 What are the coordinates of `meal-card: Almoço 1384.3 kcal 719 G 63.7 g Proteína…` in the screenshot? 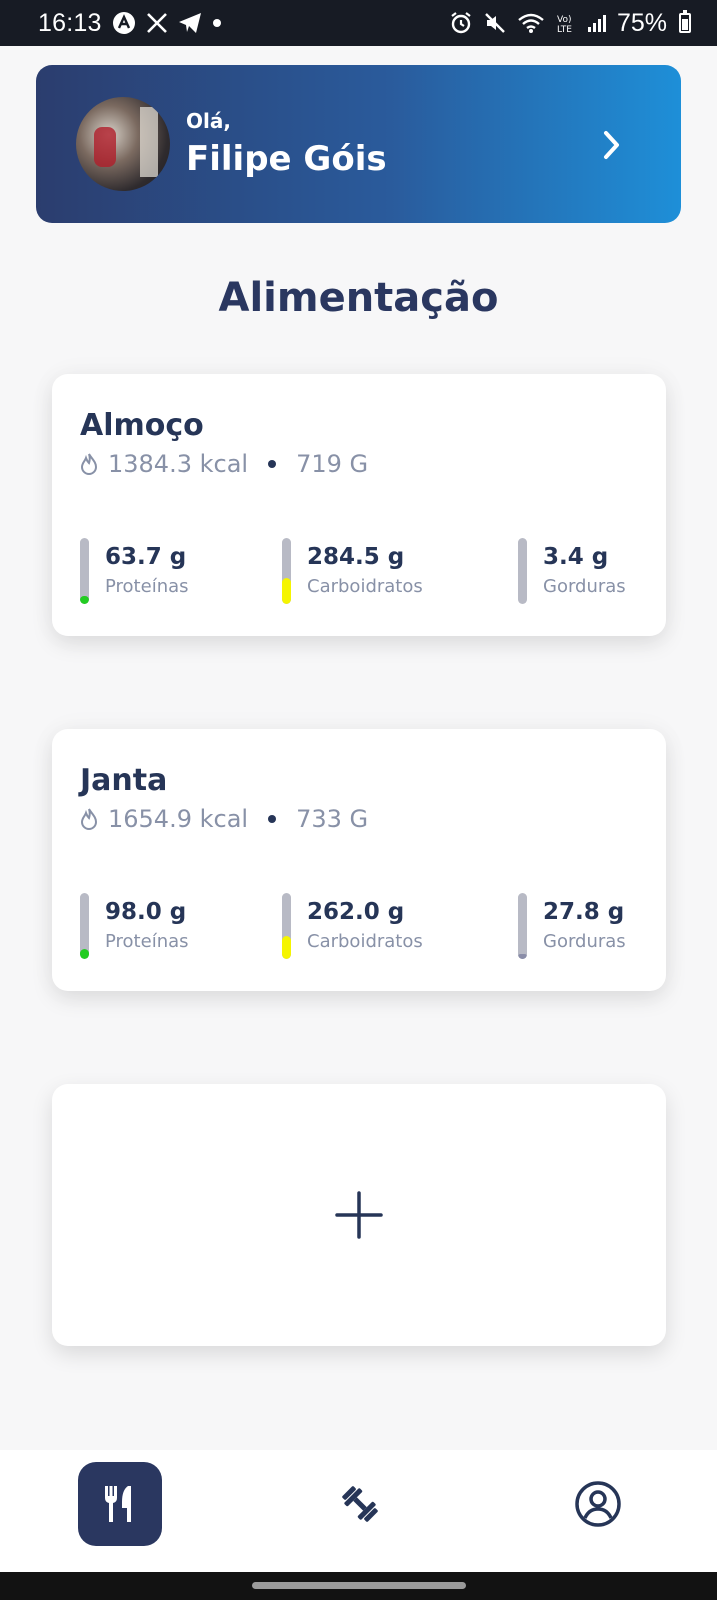 It's located at (359, 505).